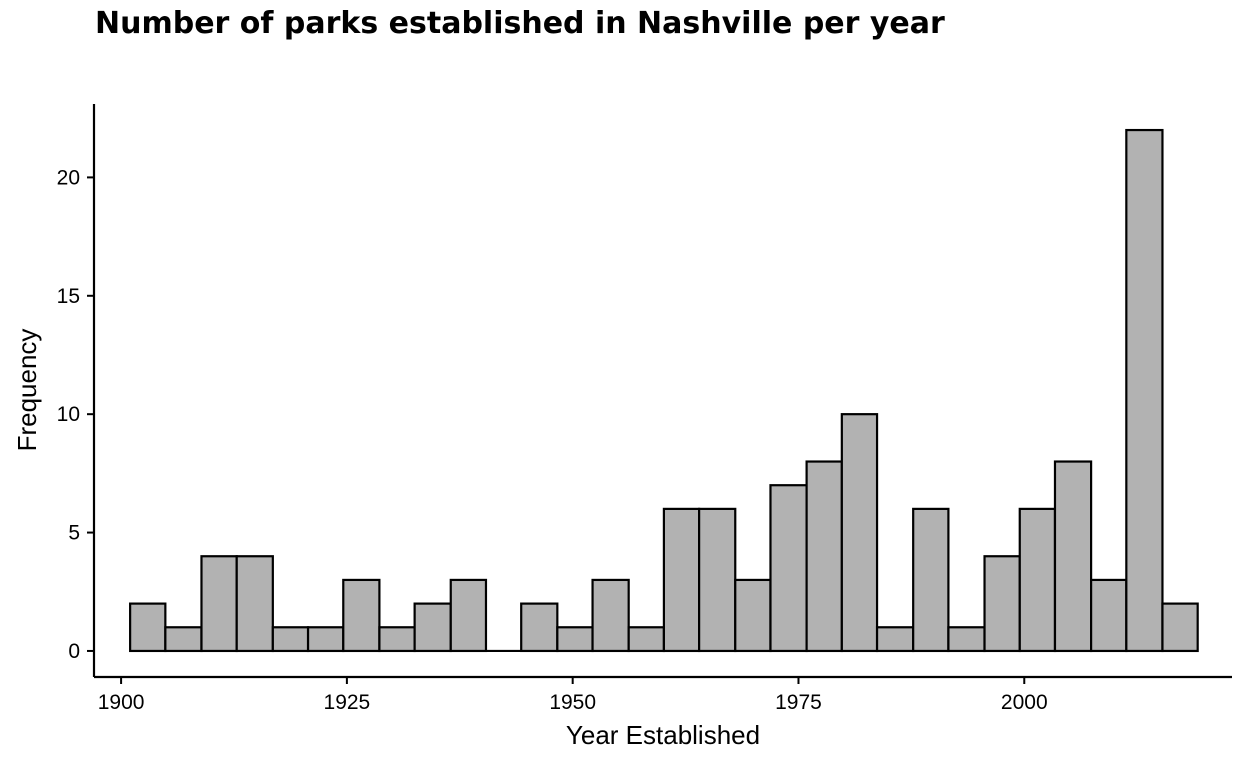  I want to click on y-tick-label: 20, so click(68, 177).